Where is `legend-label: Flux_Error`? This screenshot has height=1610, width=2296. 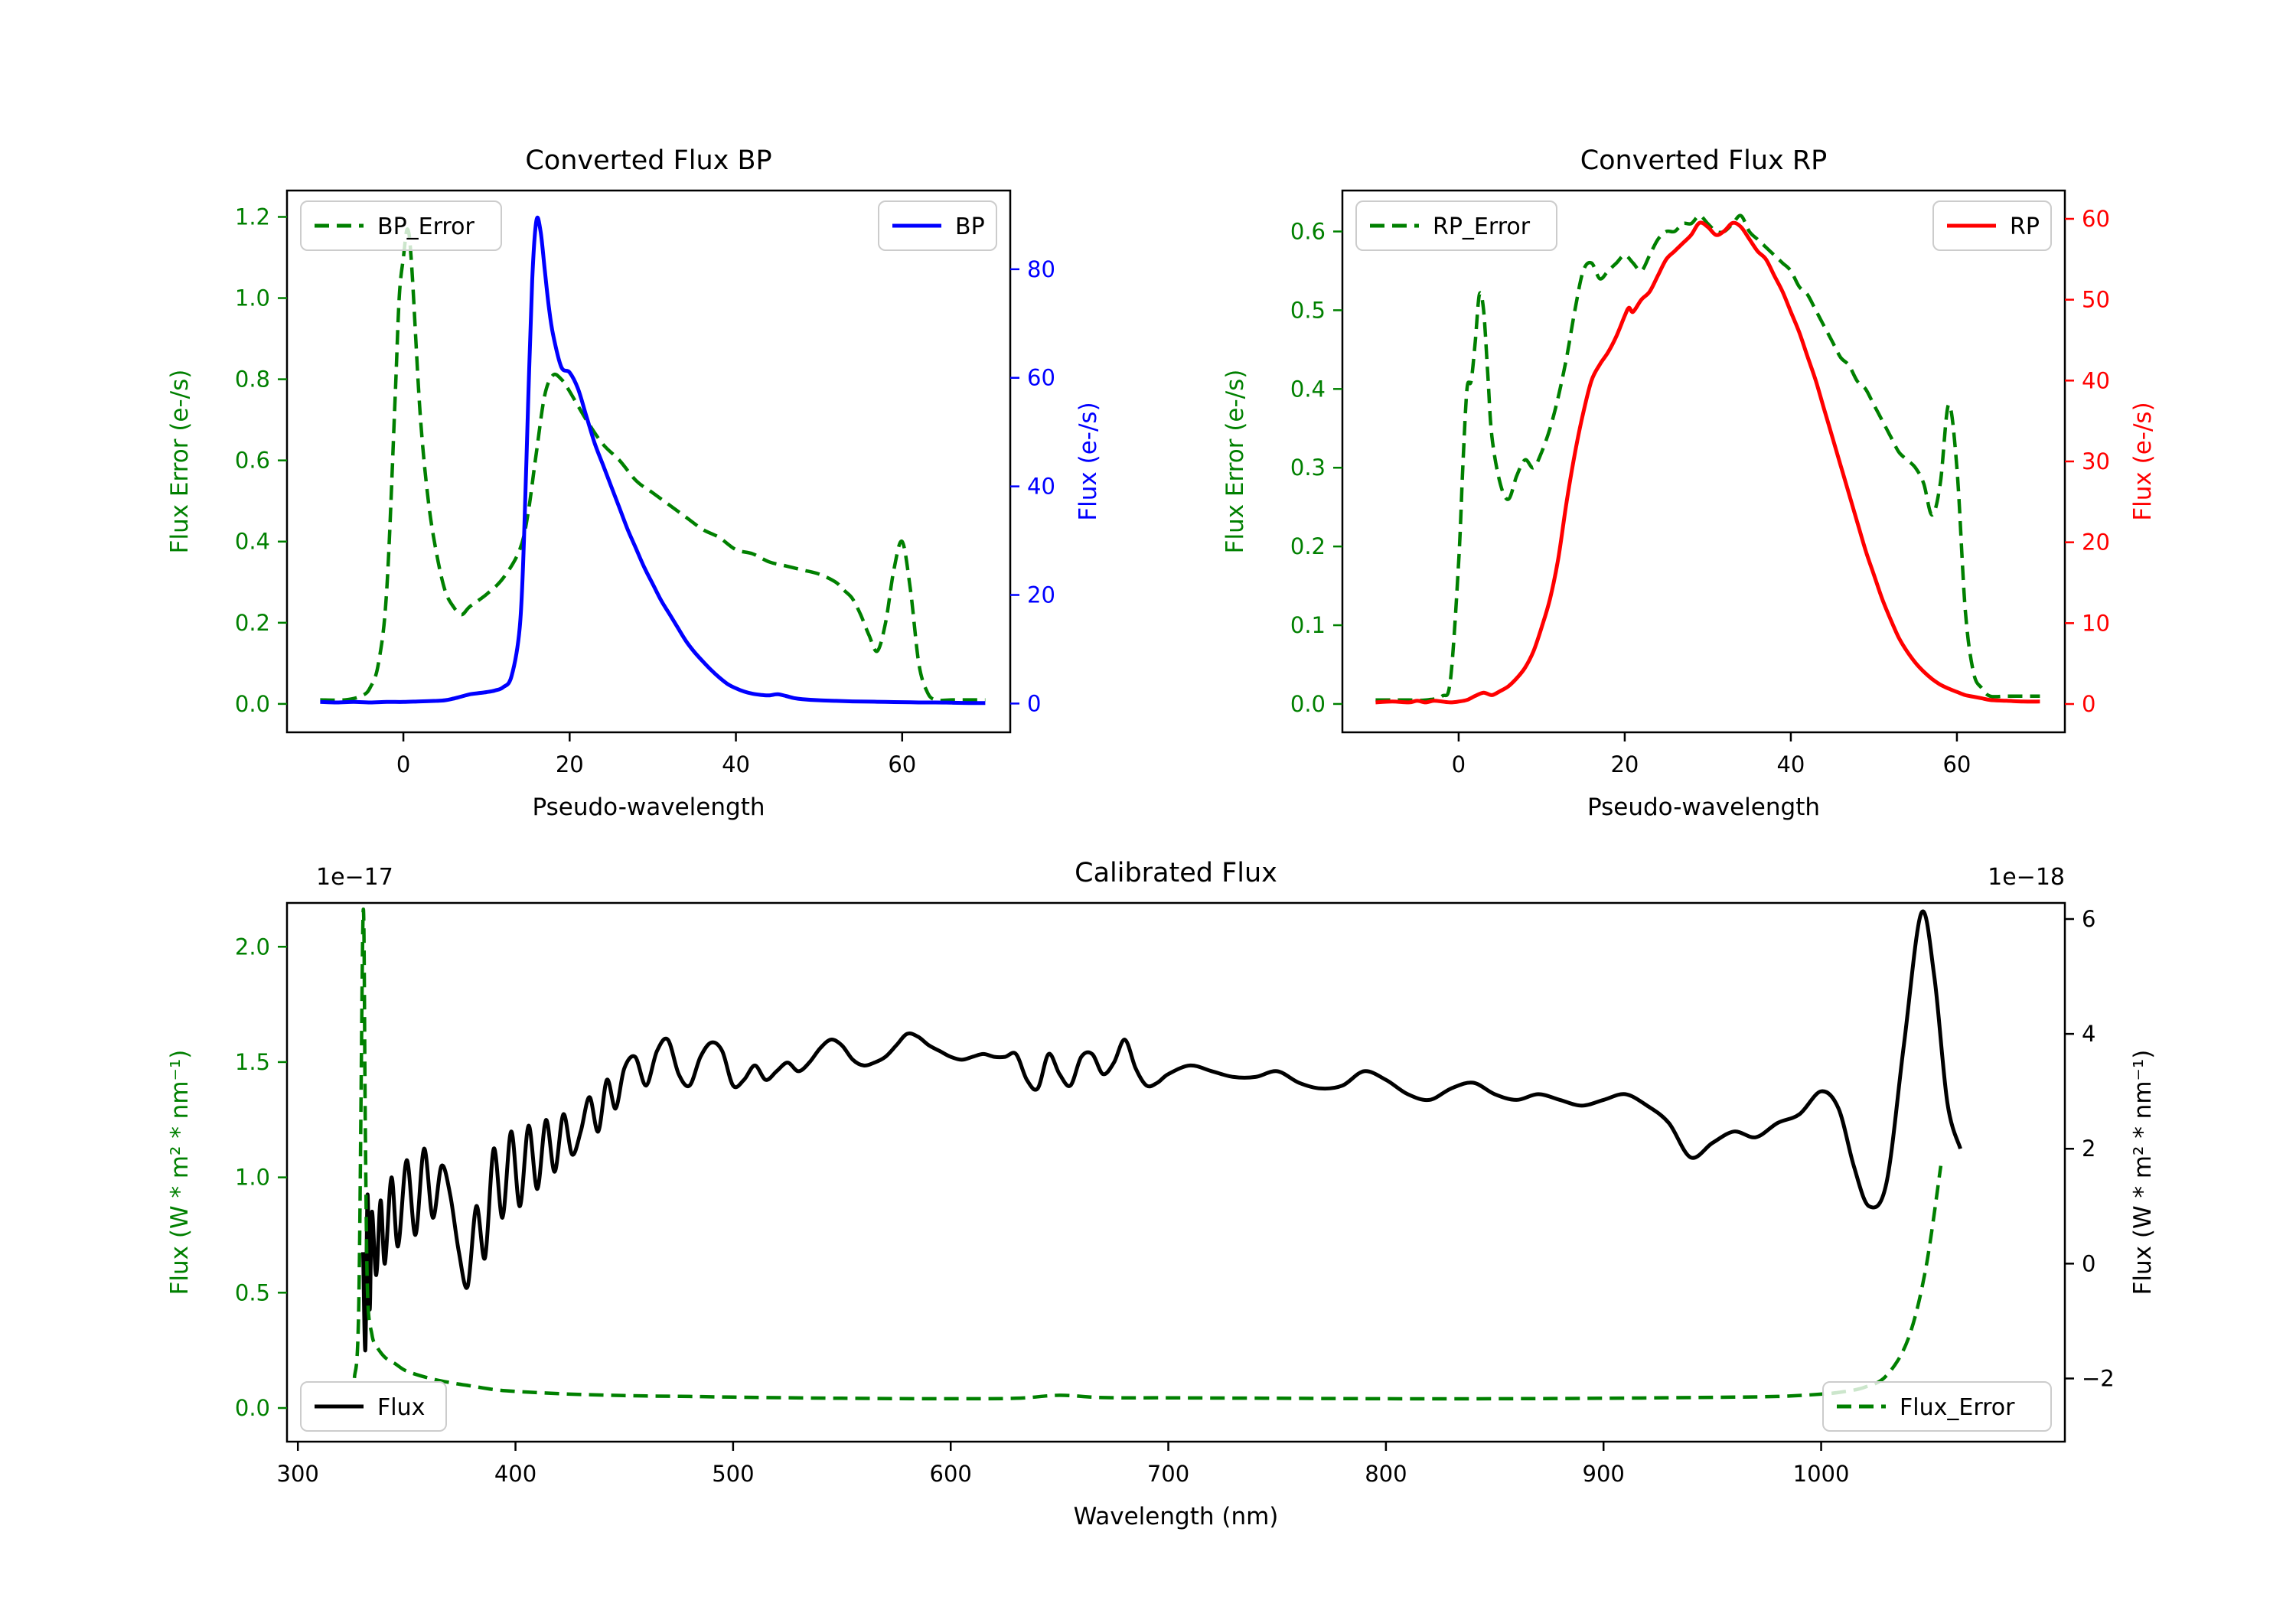
legend-label: Flux_Error is located at coordinates (1957, 1407).